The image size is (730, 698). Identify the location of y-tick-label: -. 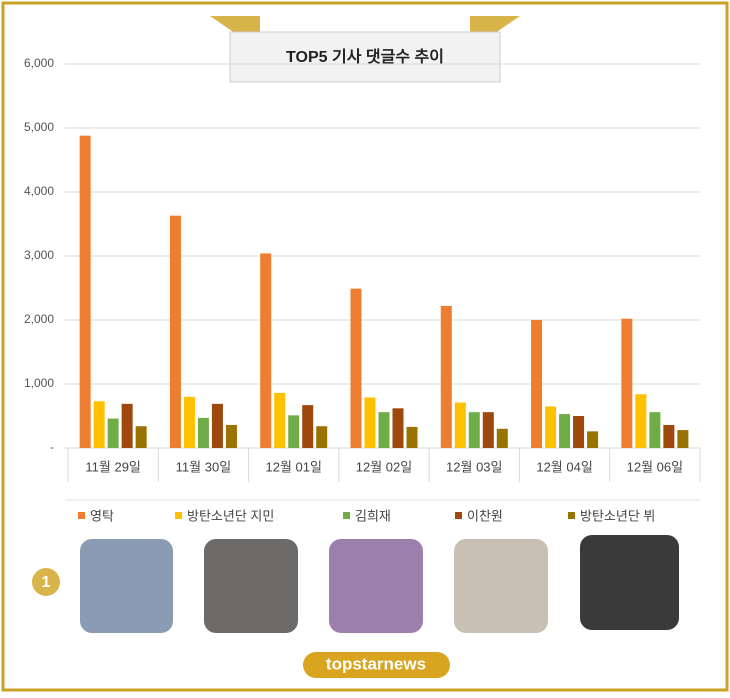
(52, 447).